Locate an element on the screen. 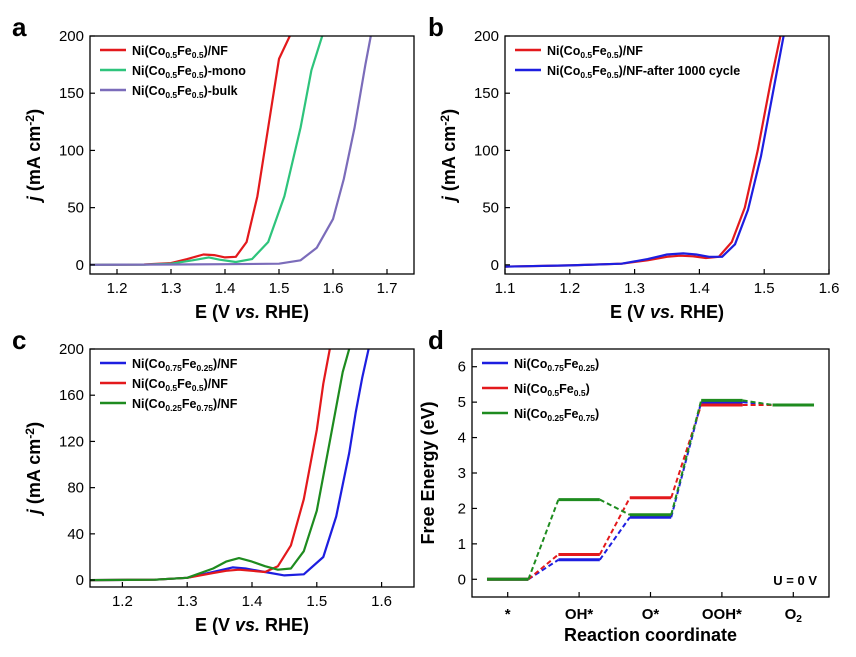 Image resolution: width=856 pixels, height=657 pixels. legend-entry: Ni(Co0.5Fe0.5) is located at coordinates (552, 390).